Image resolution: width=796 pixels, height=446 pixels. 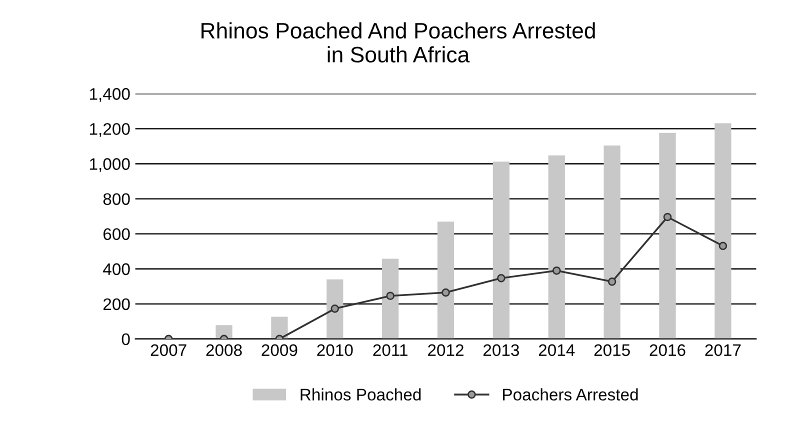 What do you see at coordinates (168, 350) in the screenshot?
I see `x-tick-label: 2007` at bounding box center [168, 350].